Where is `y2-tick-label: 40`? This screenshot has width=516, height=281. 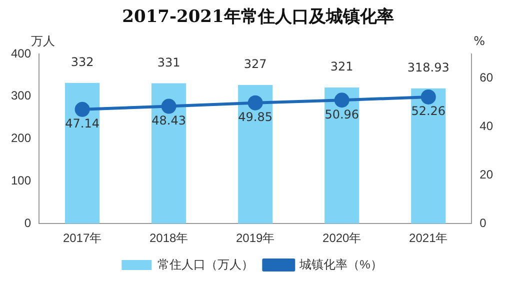
y2-tick-label: 40 is located at coordinates (487, 126).